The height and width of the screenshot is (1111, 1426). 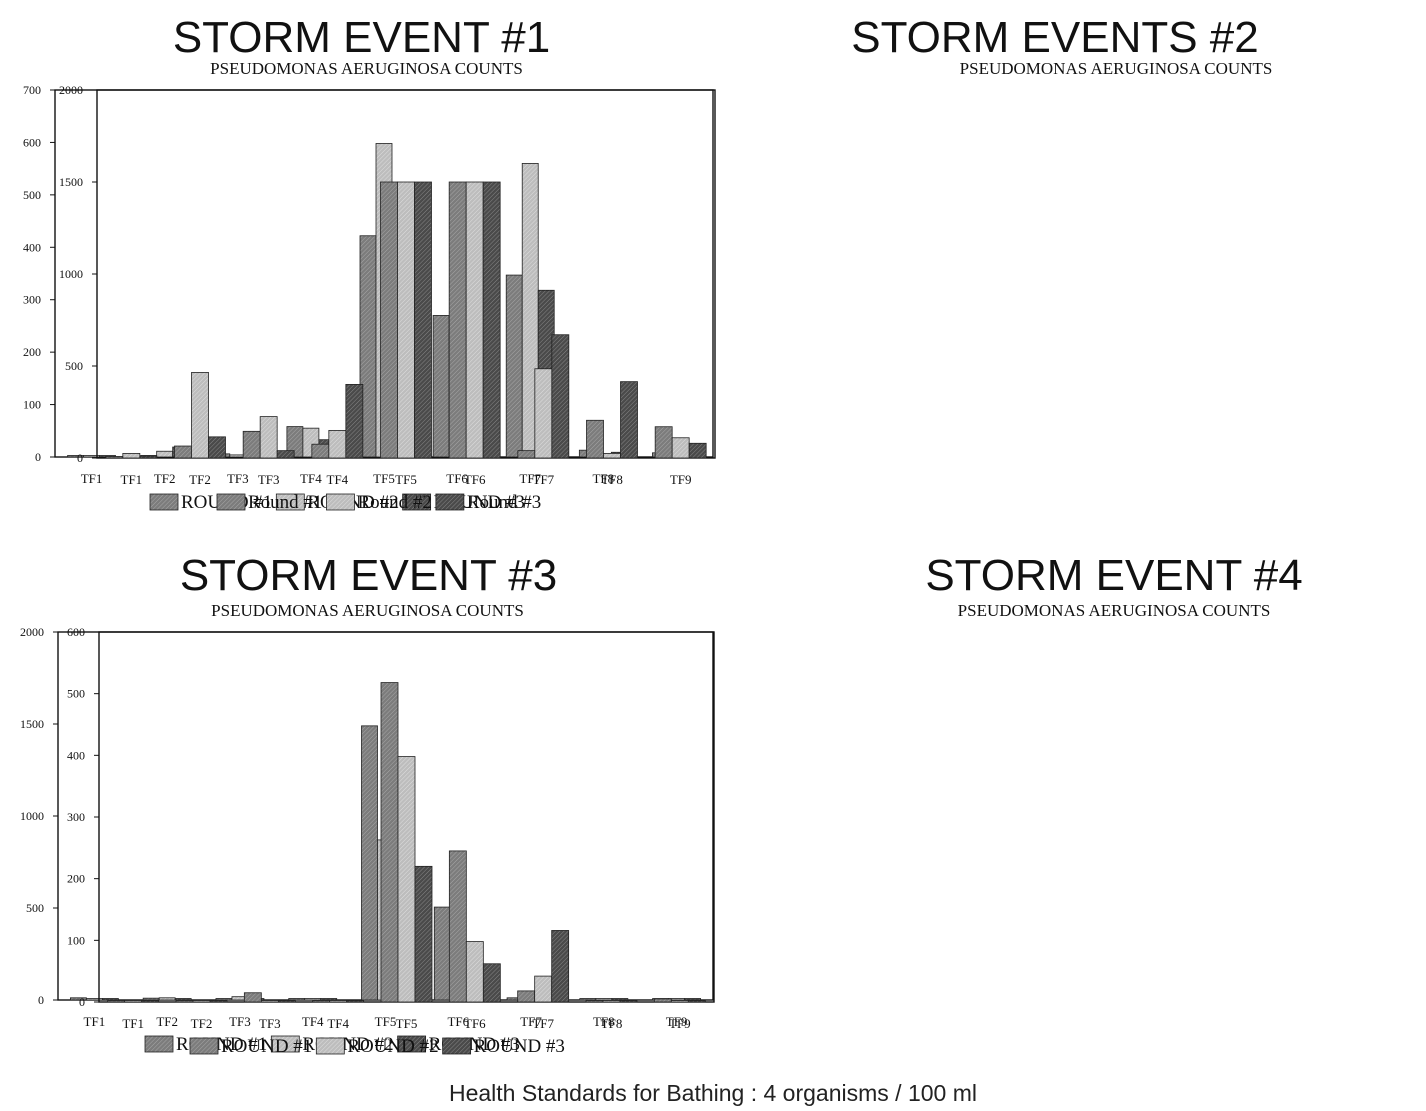 What do you see at coordinates (361, 37) in the screenshot?
I see `chart-title: STORM EVENT #1` at bounding box center [361, 37].